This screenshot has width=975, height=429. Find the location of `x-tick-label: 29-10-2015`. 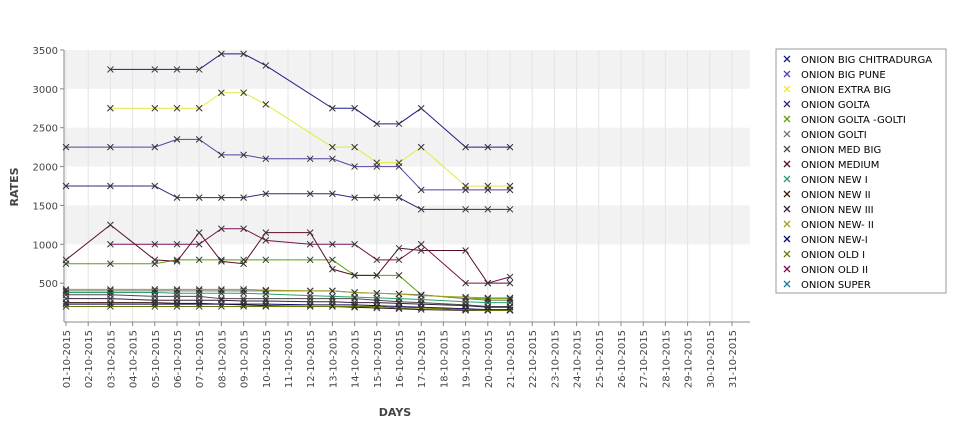

x-tick-label: 29-10-2015 is located at coordinates (689, 359).